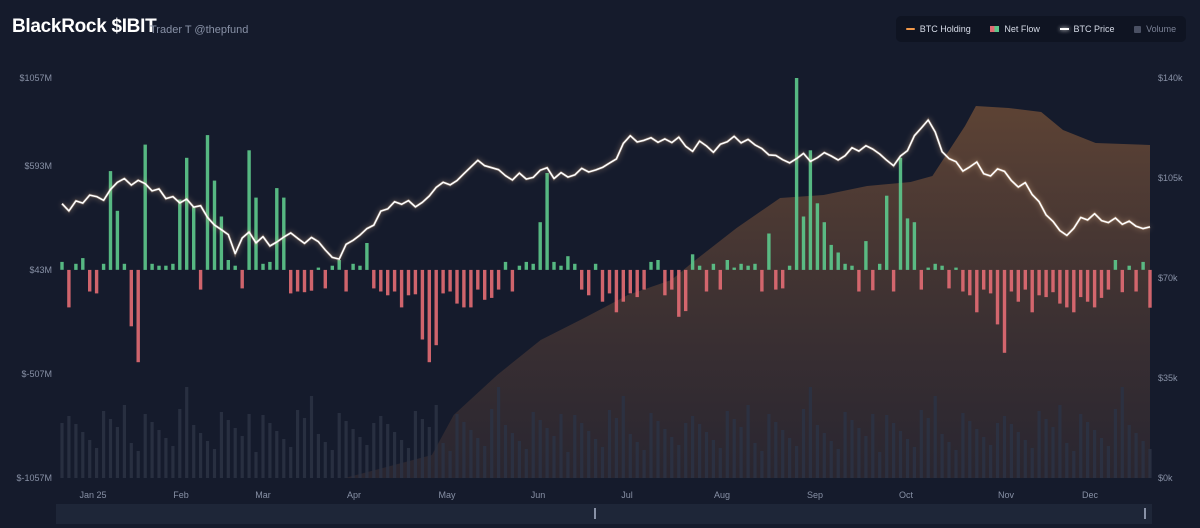 The width and height of the screenshot is (1200, 528). What do you see at coordinates (34, 278) in the screenshot?
I see `left-axis: $1057M $593M $43M $-507M $-1057M` at bounding box center [34, 278].